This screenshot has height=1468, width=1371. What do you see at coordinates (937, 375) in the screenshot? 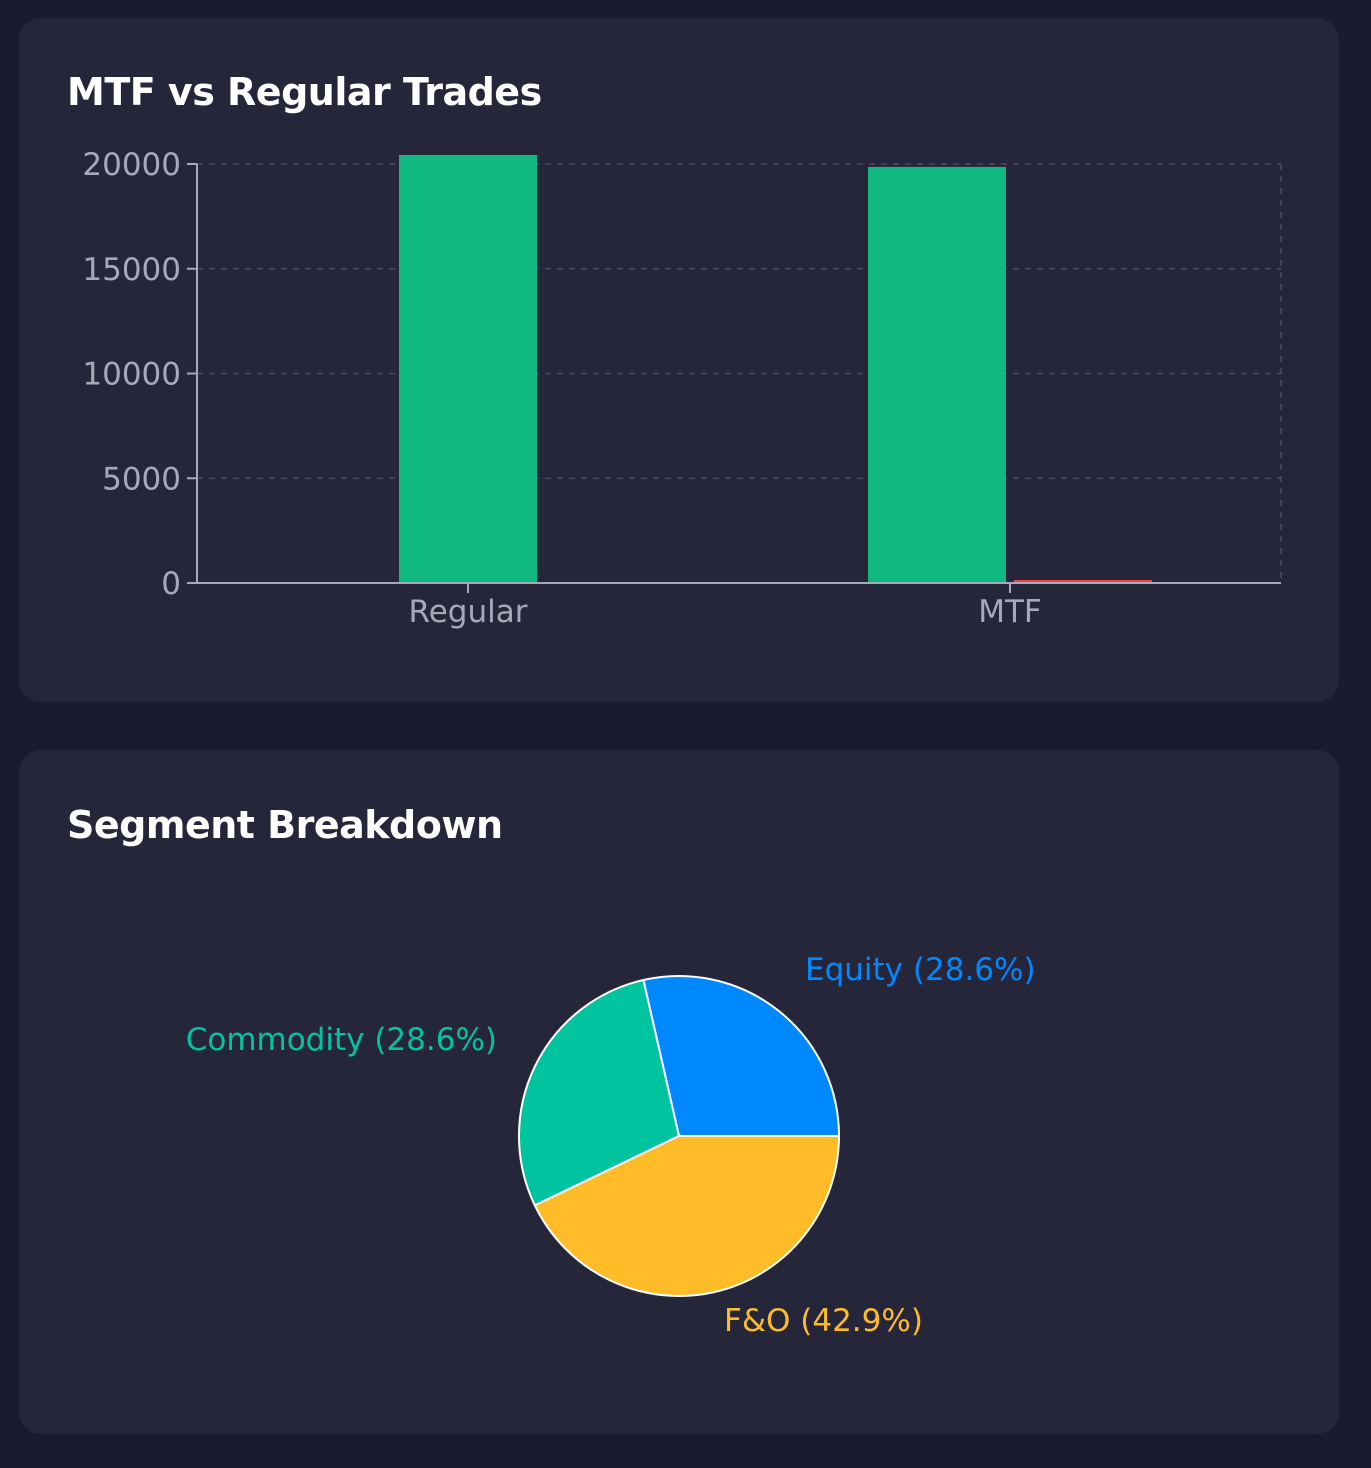
I see `bar-green-mtf` at bounding box center [937, 375].